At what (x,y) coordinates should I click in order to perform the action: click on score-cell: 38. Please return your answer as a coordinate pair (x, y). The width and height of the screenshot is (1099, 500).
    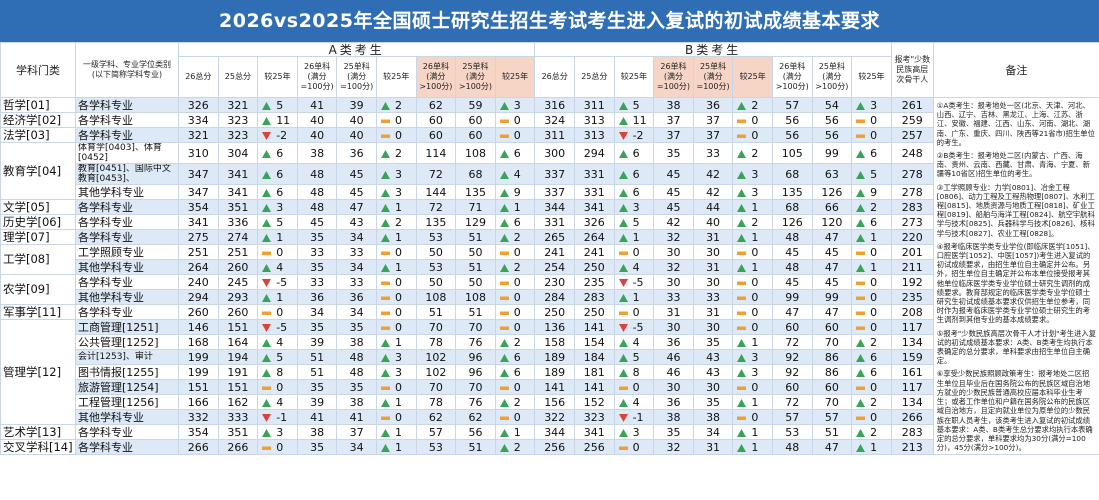
    Looking at the image, I should click on (673, 417).